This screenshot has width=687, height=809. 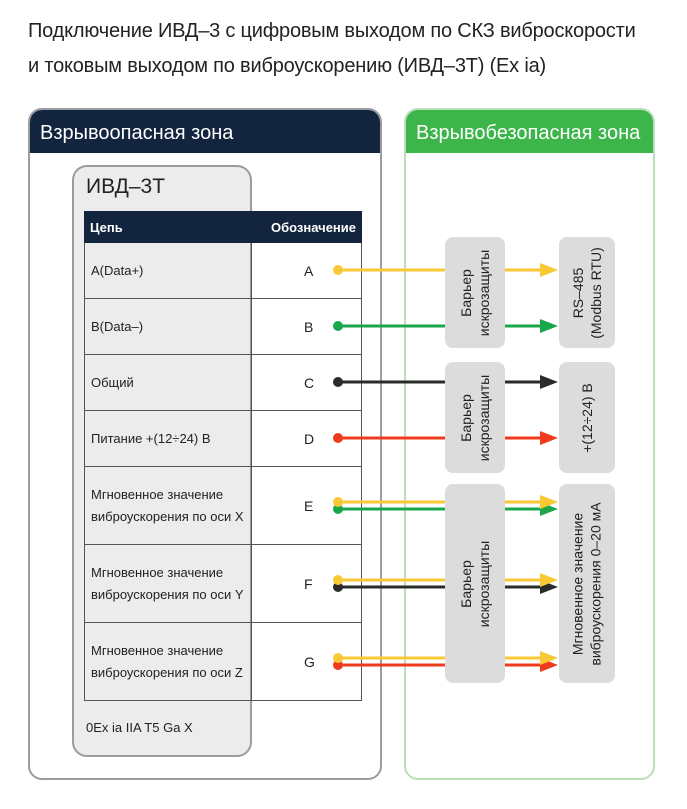 What do you see at coordinates (475, 292) in the screenshot?
I see `barrier-1: Барьер искрозащиты` at bounding box center [475, 292].